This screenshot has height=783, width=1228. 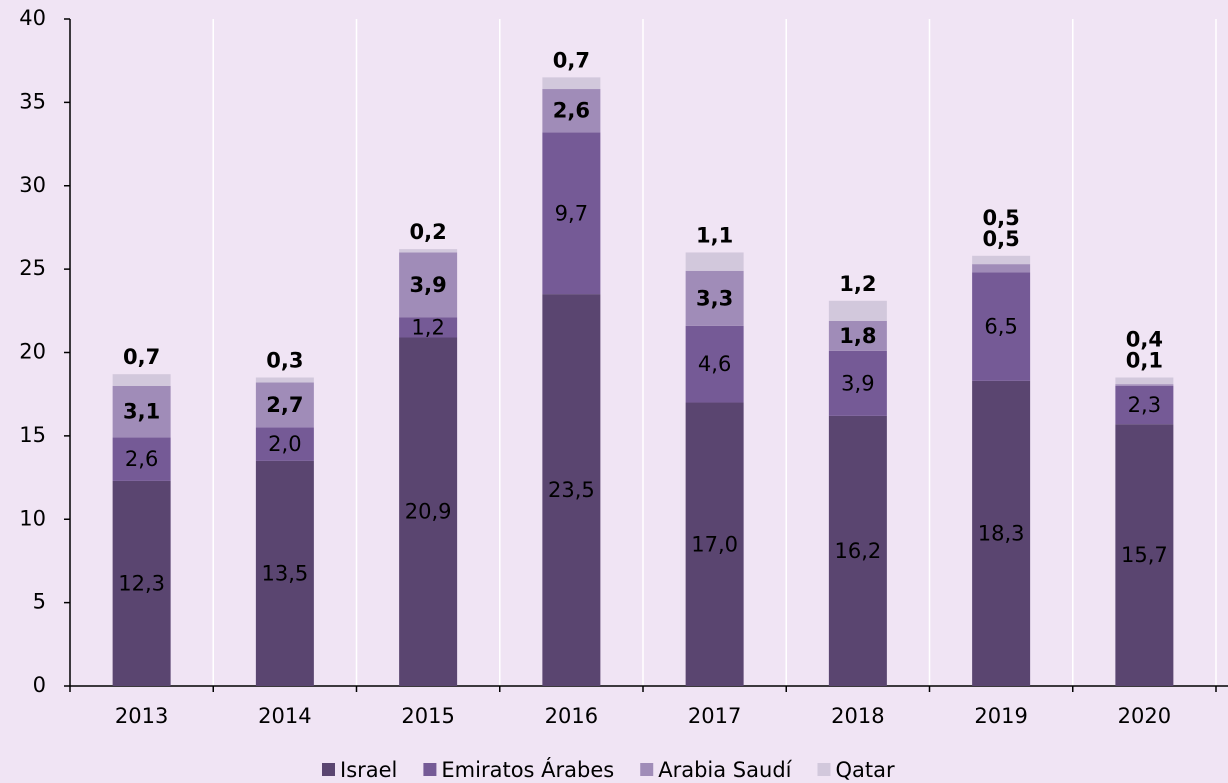 What do you see at coordinates (32, 352) in the screenshot?
I see `y-tick-label: 20` at bounding box center [32, 352].